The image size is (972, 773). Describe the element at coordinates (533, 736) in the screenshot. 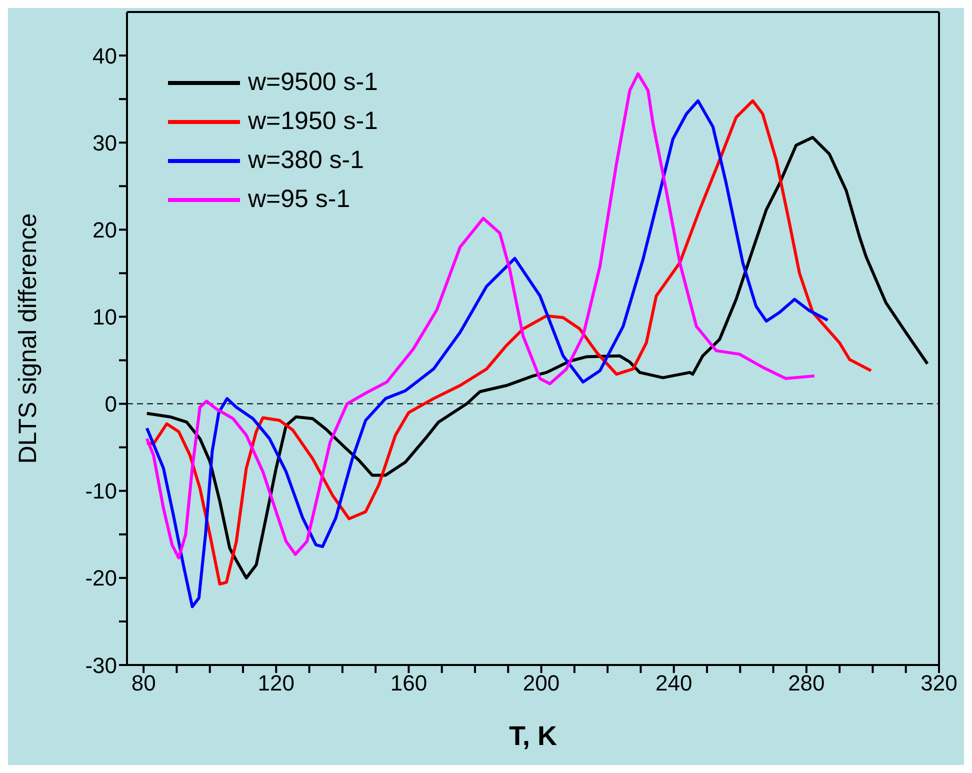

I see `x-axis-title: T, K` at that location.